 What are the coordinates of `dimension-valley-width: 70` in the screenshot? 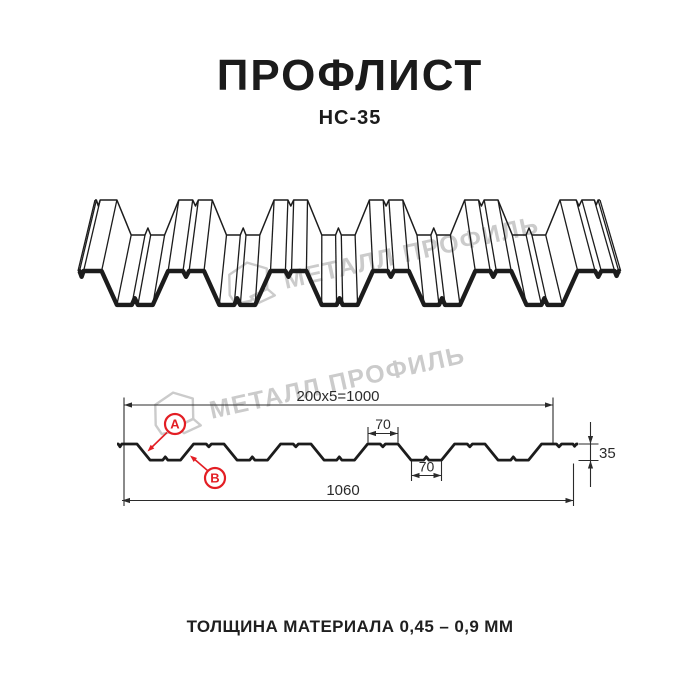 It's located at (427, 467).